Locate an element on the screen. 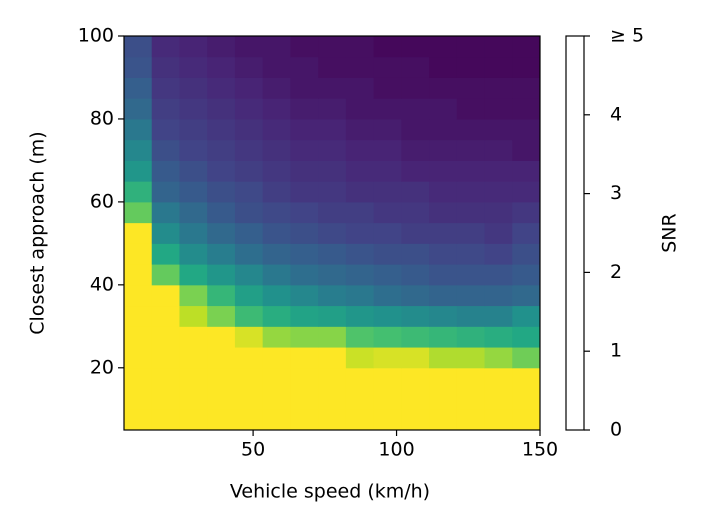  colorbar-tick-label: 2 is located at coordinates (616, 272).